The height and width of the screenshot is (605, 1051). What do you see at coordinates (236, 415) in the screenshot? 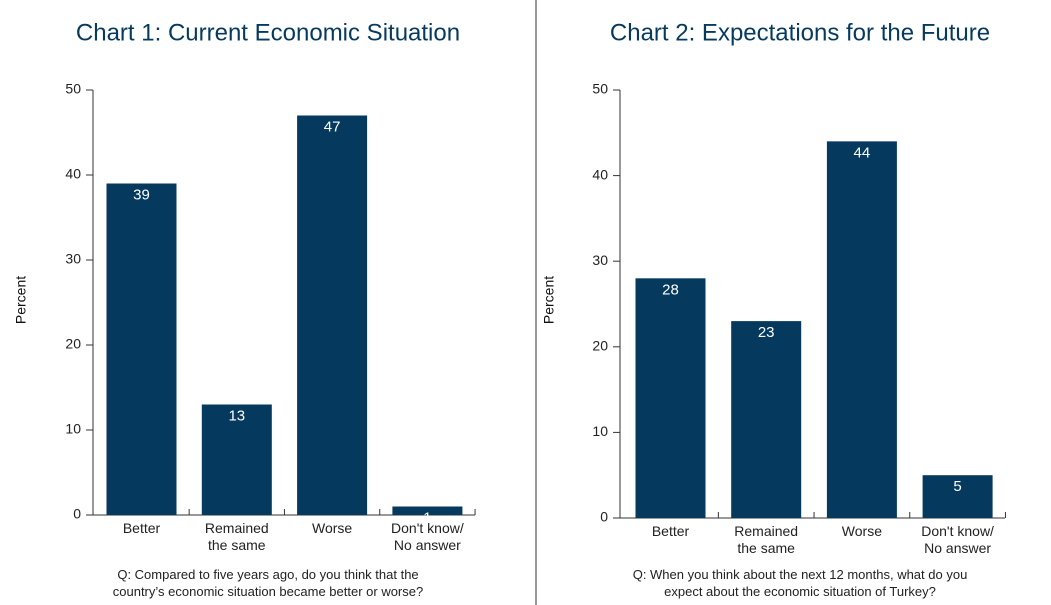
I see `data-label: 13` at bounding box center [236, 415].